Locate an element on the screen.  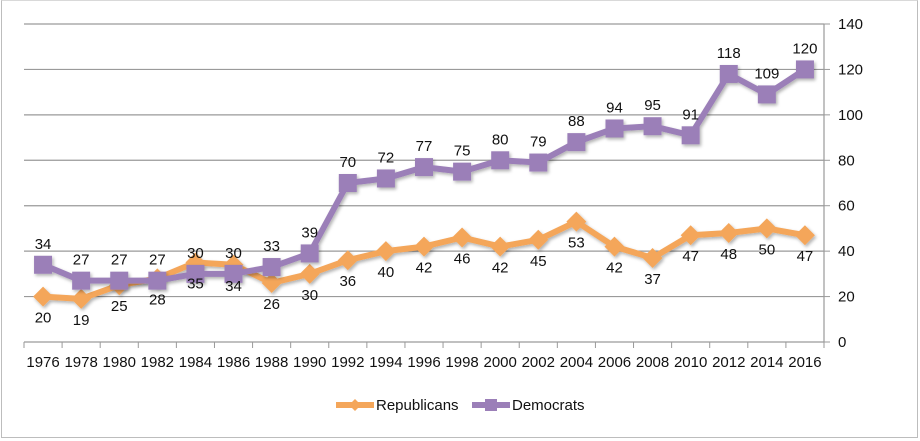
democrats-data-label: 94 is located at coordinates (614, 107).